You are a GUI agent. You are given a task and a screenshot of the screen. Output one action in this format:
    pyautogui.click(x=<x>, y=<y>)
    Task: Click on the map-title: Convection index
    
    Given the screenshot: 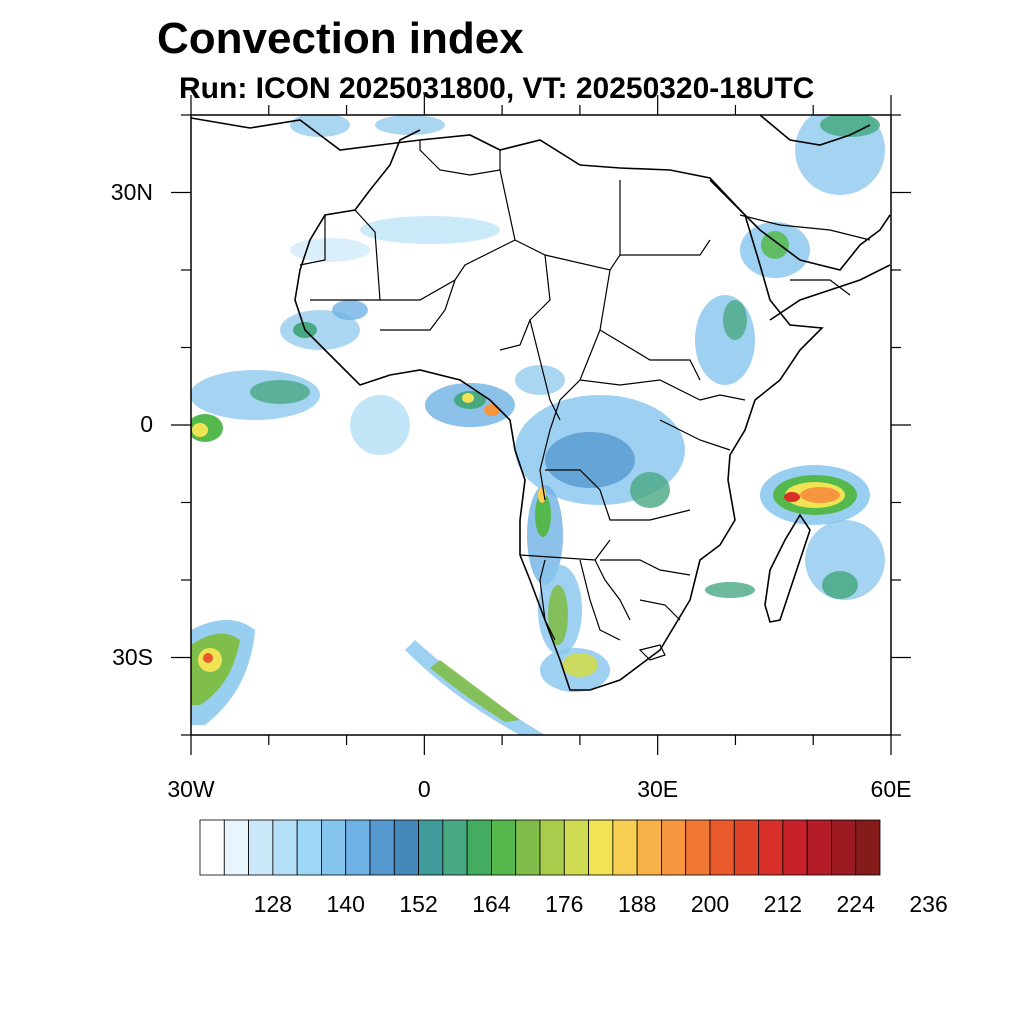 What is the action you would take?
    pyautogui.click(x=340, y=38)
    